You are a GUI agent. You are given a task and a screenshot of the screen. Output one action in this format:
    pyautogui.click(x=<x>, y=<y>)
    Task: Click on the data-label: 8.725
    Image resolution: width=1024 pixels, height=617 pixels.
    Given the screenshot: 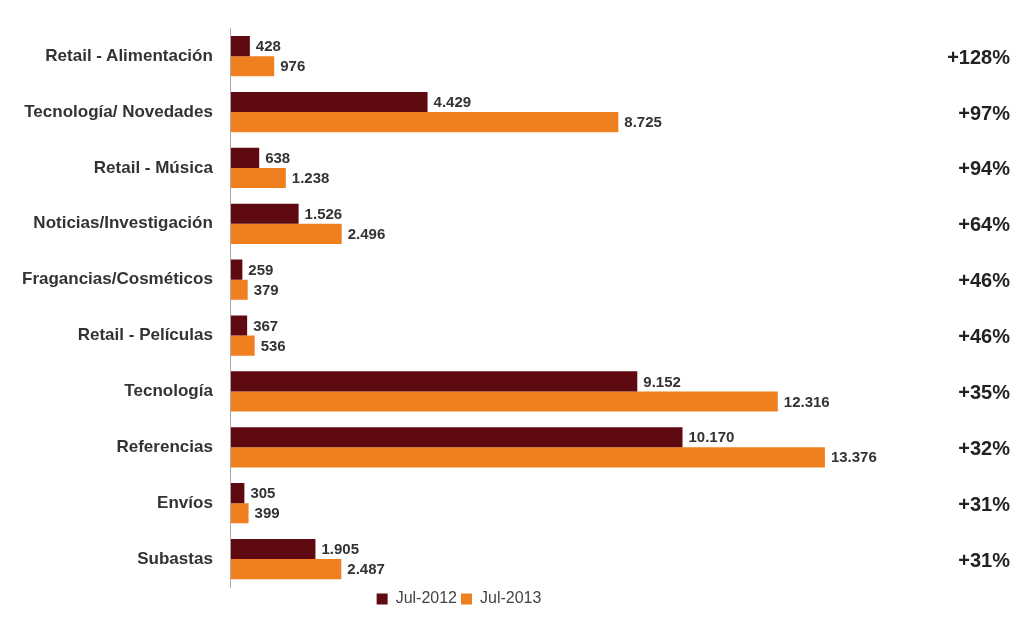 What is the action you would take?
    pyautogui.click(x=643, y=122)
    